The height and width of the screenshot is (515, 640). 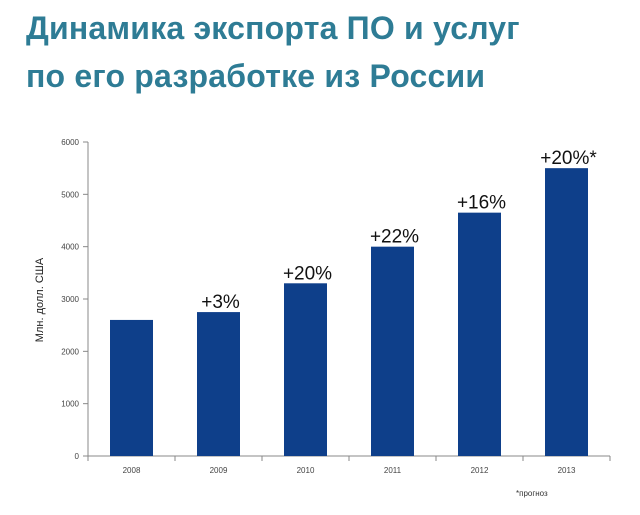 What do you see at coordinates (392, 351) in the screenshot?
I see `bar-2011` at bounding box center [392, 351].